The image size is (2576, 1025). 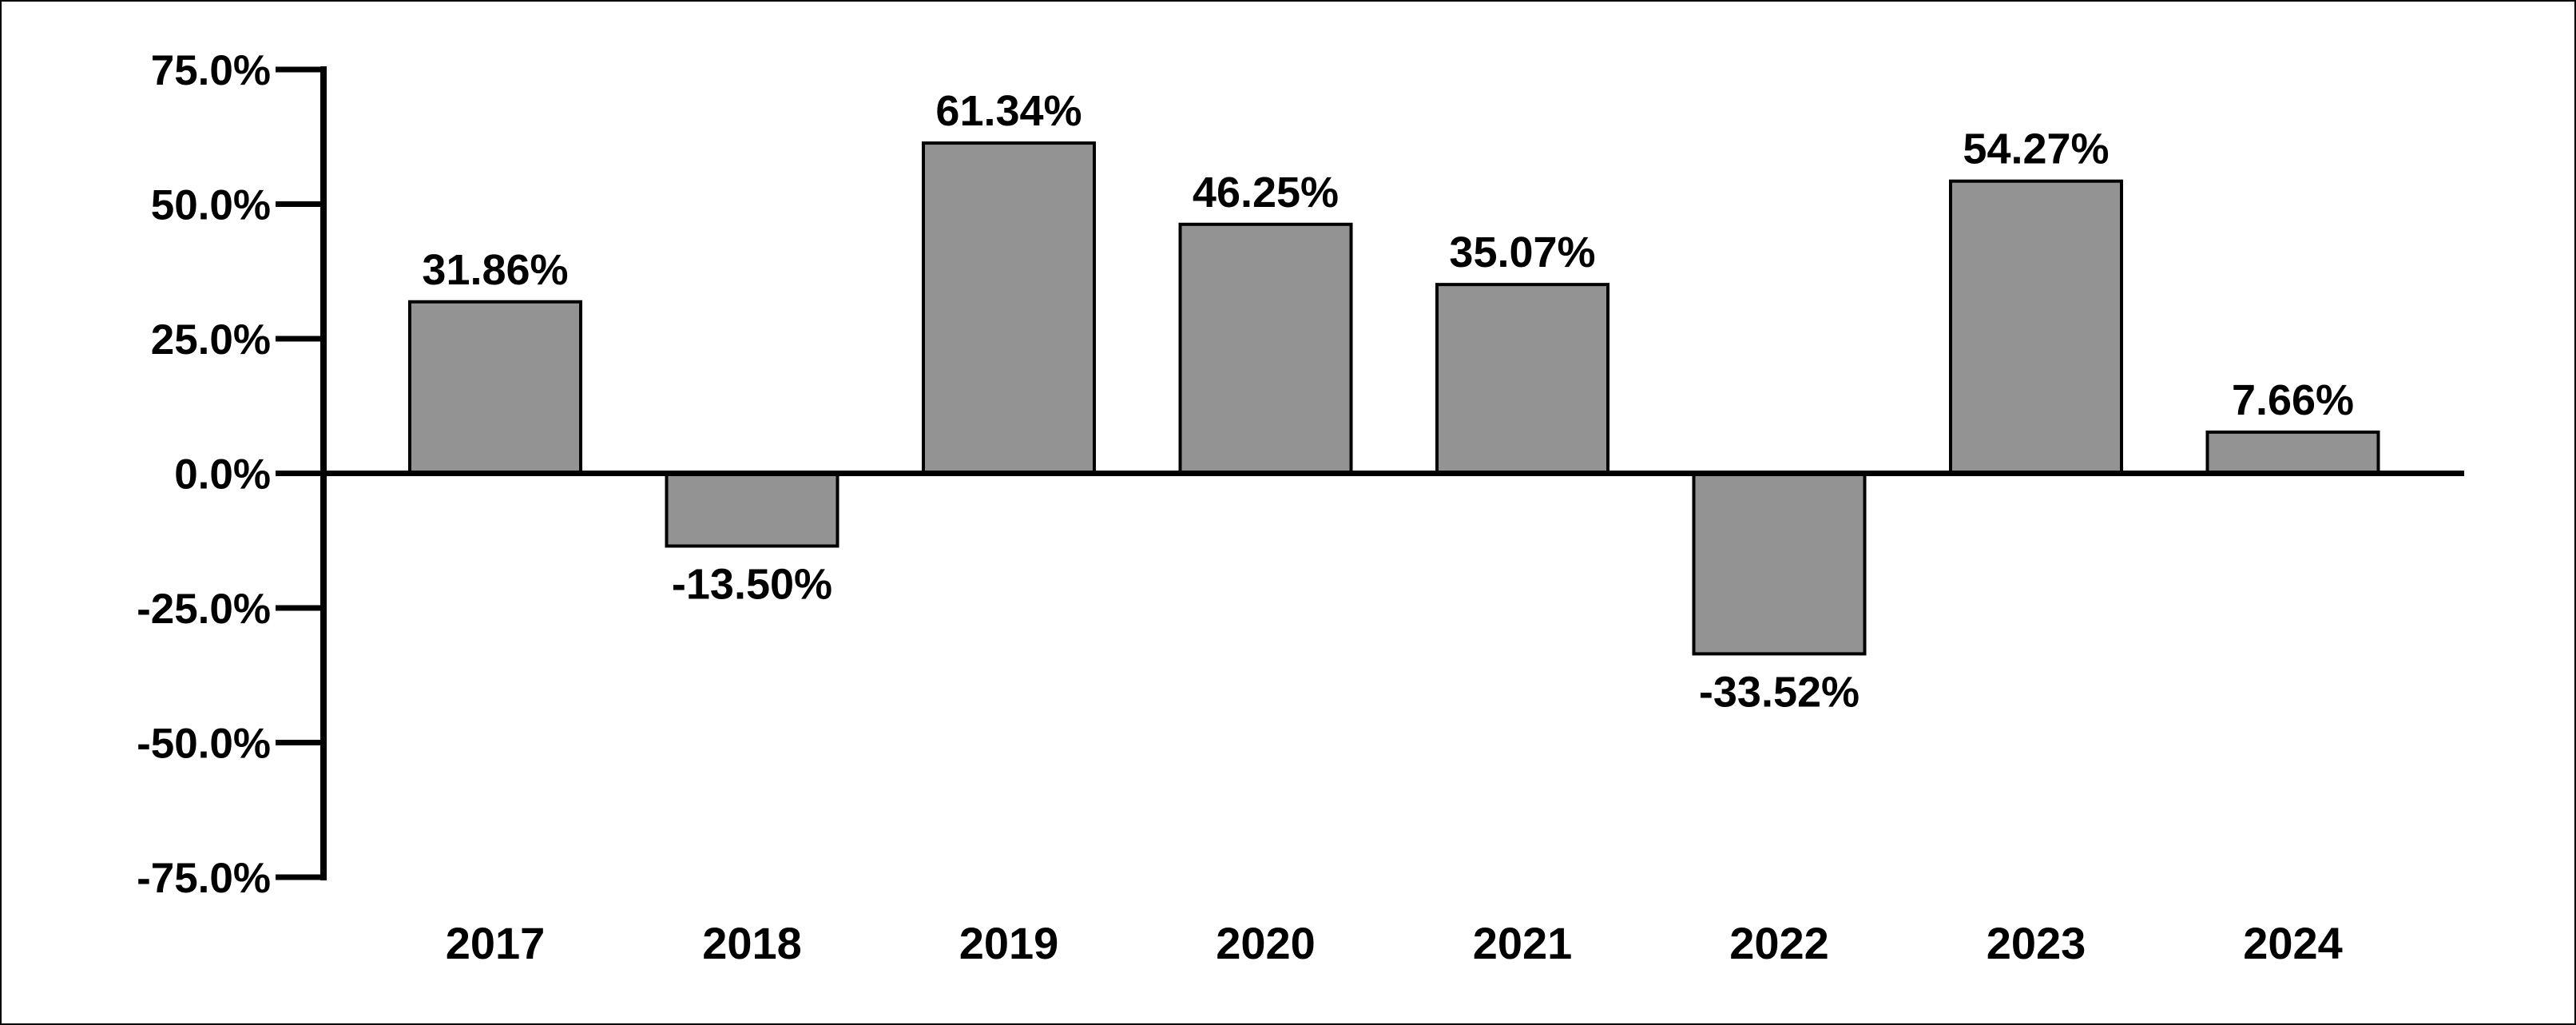 I want to click on value-label-2021: 35.07%, so click(x=1522, y=252).